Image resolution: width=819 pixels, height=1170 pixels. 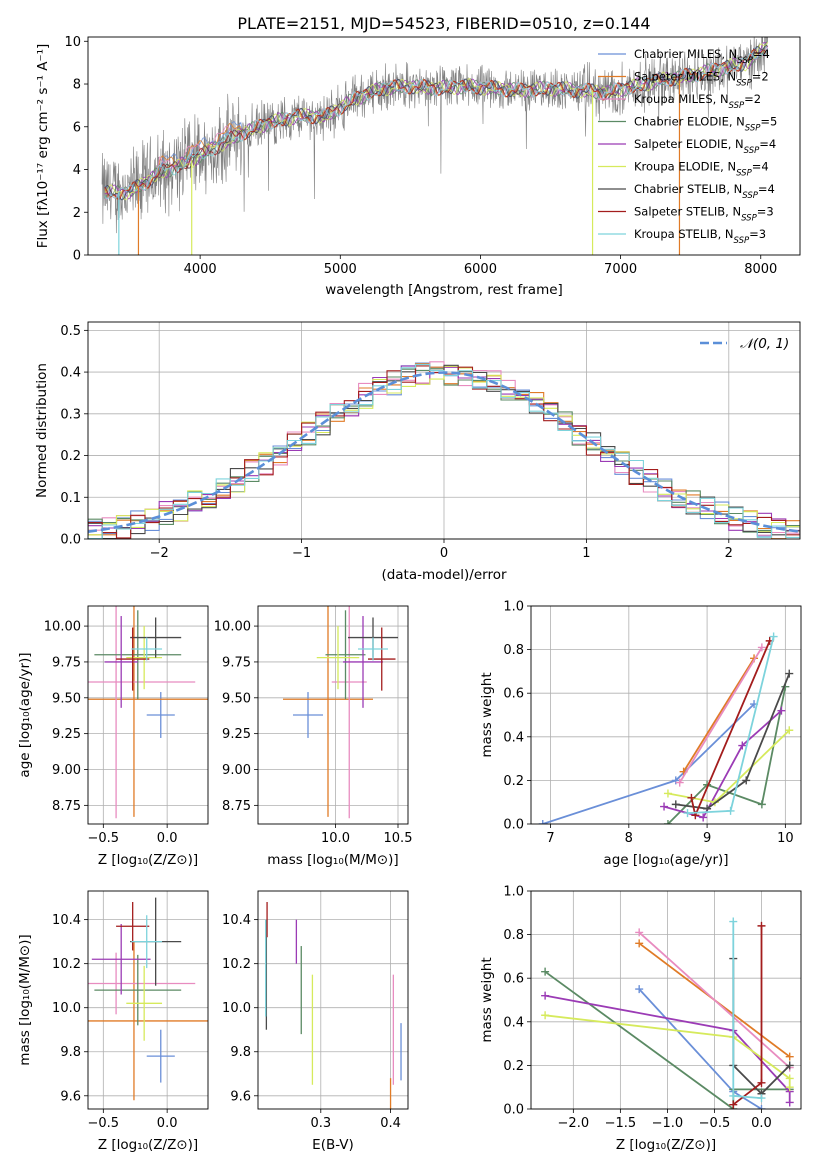 I want to click on x-axis-label: (data-model)/error, so click(x=444, y=575).